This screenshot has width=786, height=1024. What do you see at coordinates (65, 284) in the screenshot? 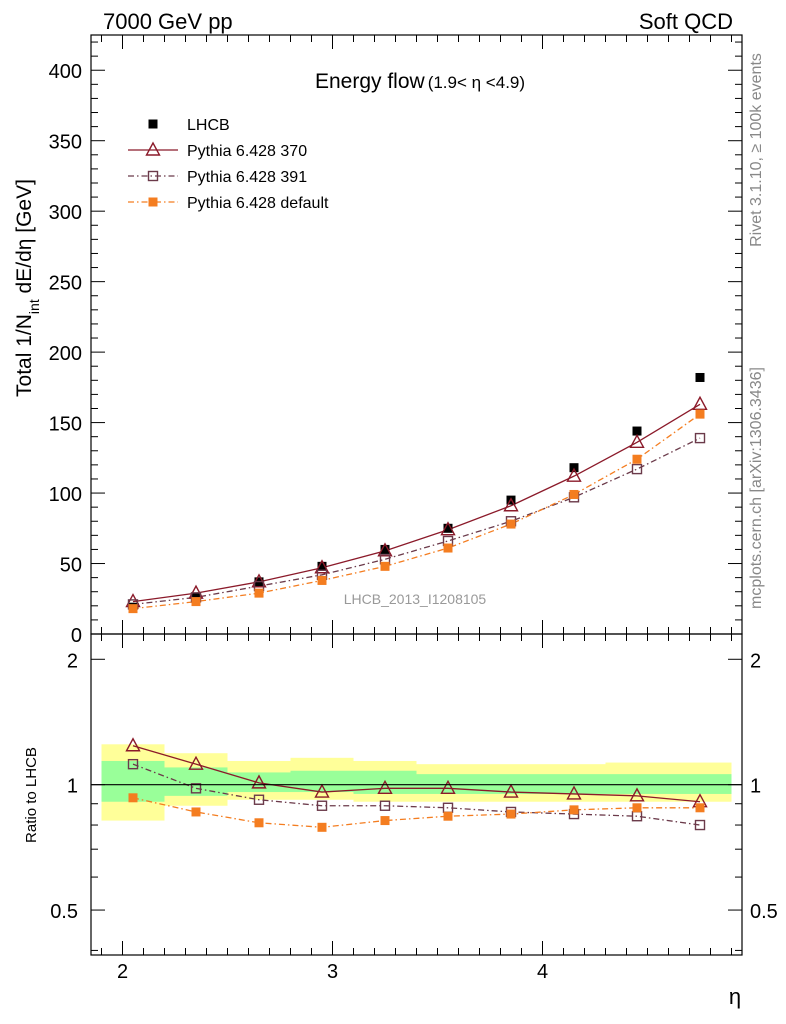
I see `y-tick-label: 250` at bounding box center [65, 284].